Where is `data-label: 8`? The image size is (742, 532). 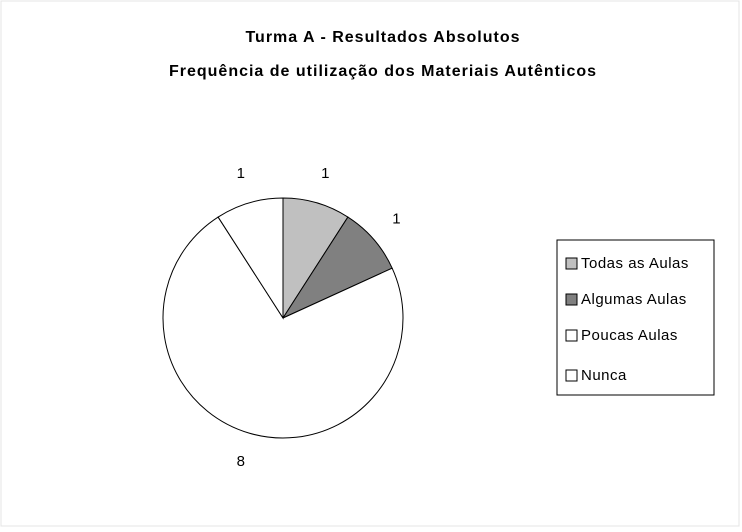
data-label: 8 is located at coordinates (241, 461).